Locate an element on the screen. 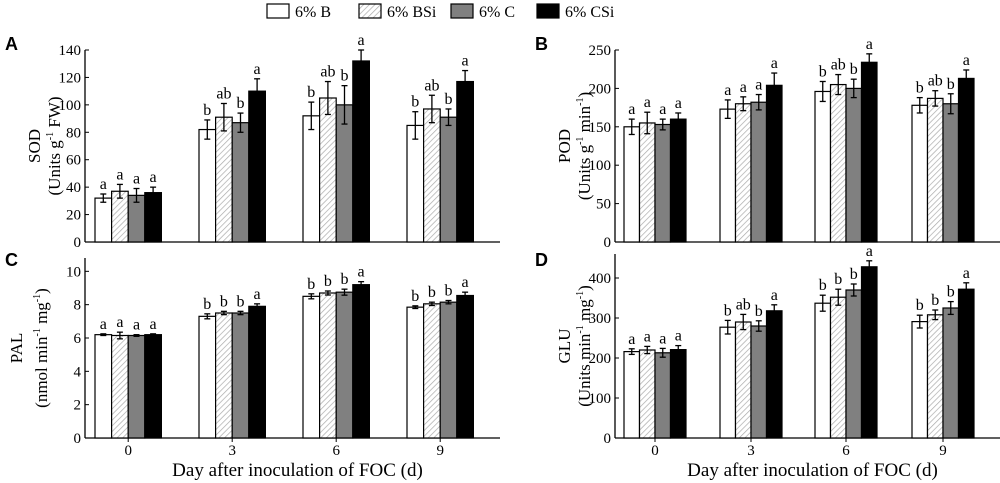  y-tick-label: 10 is located at coordinates (73, 272).